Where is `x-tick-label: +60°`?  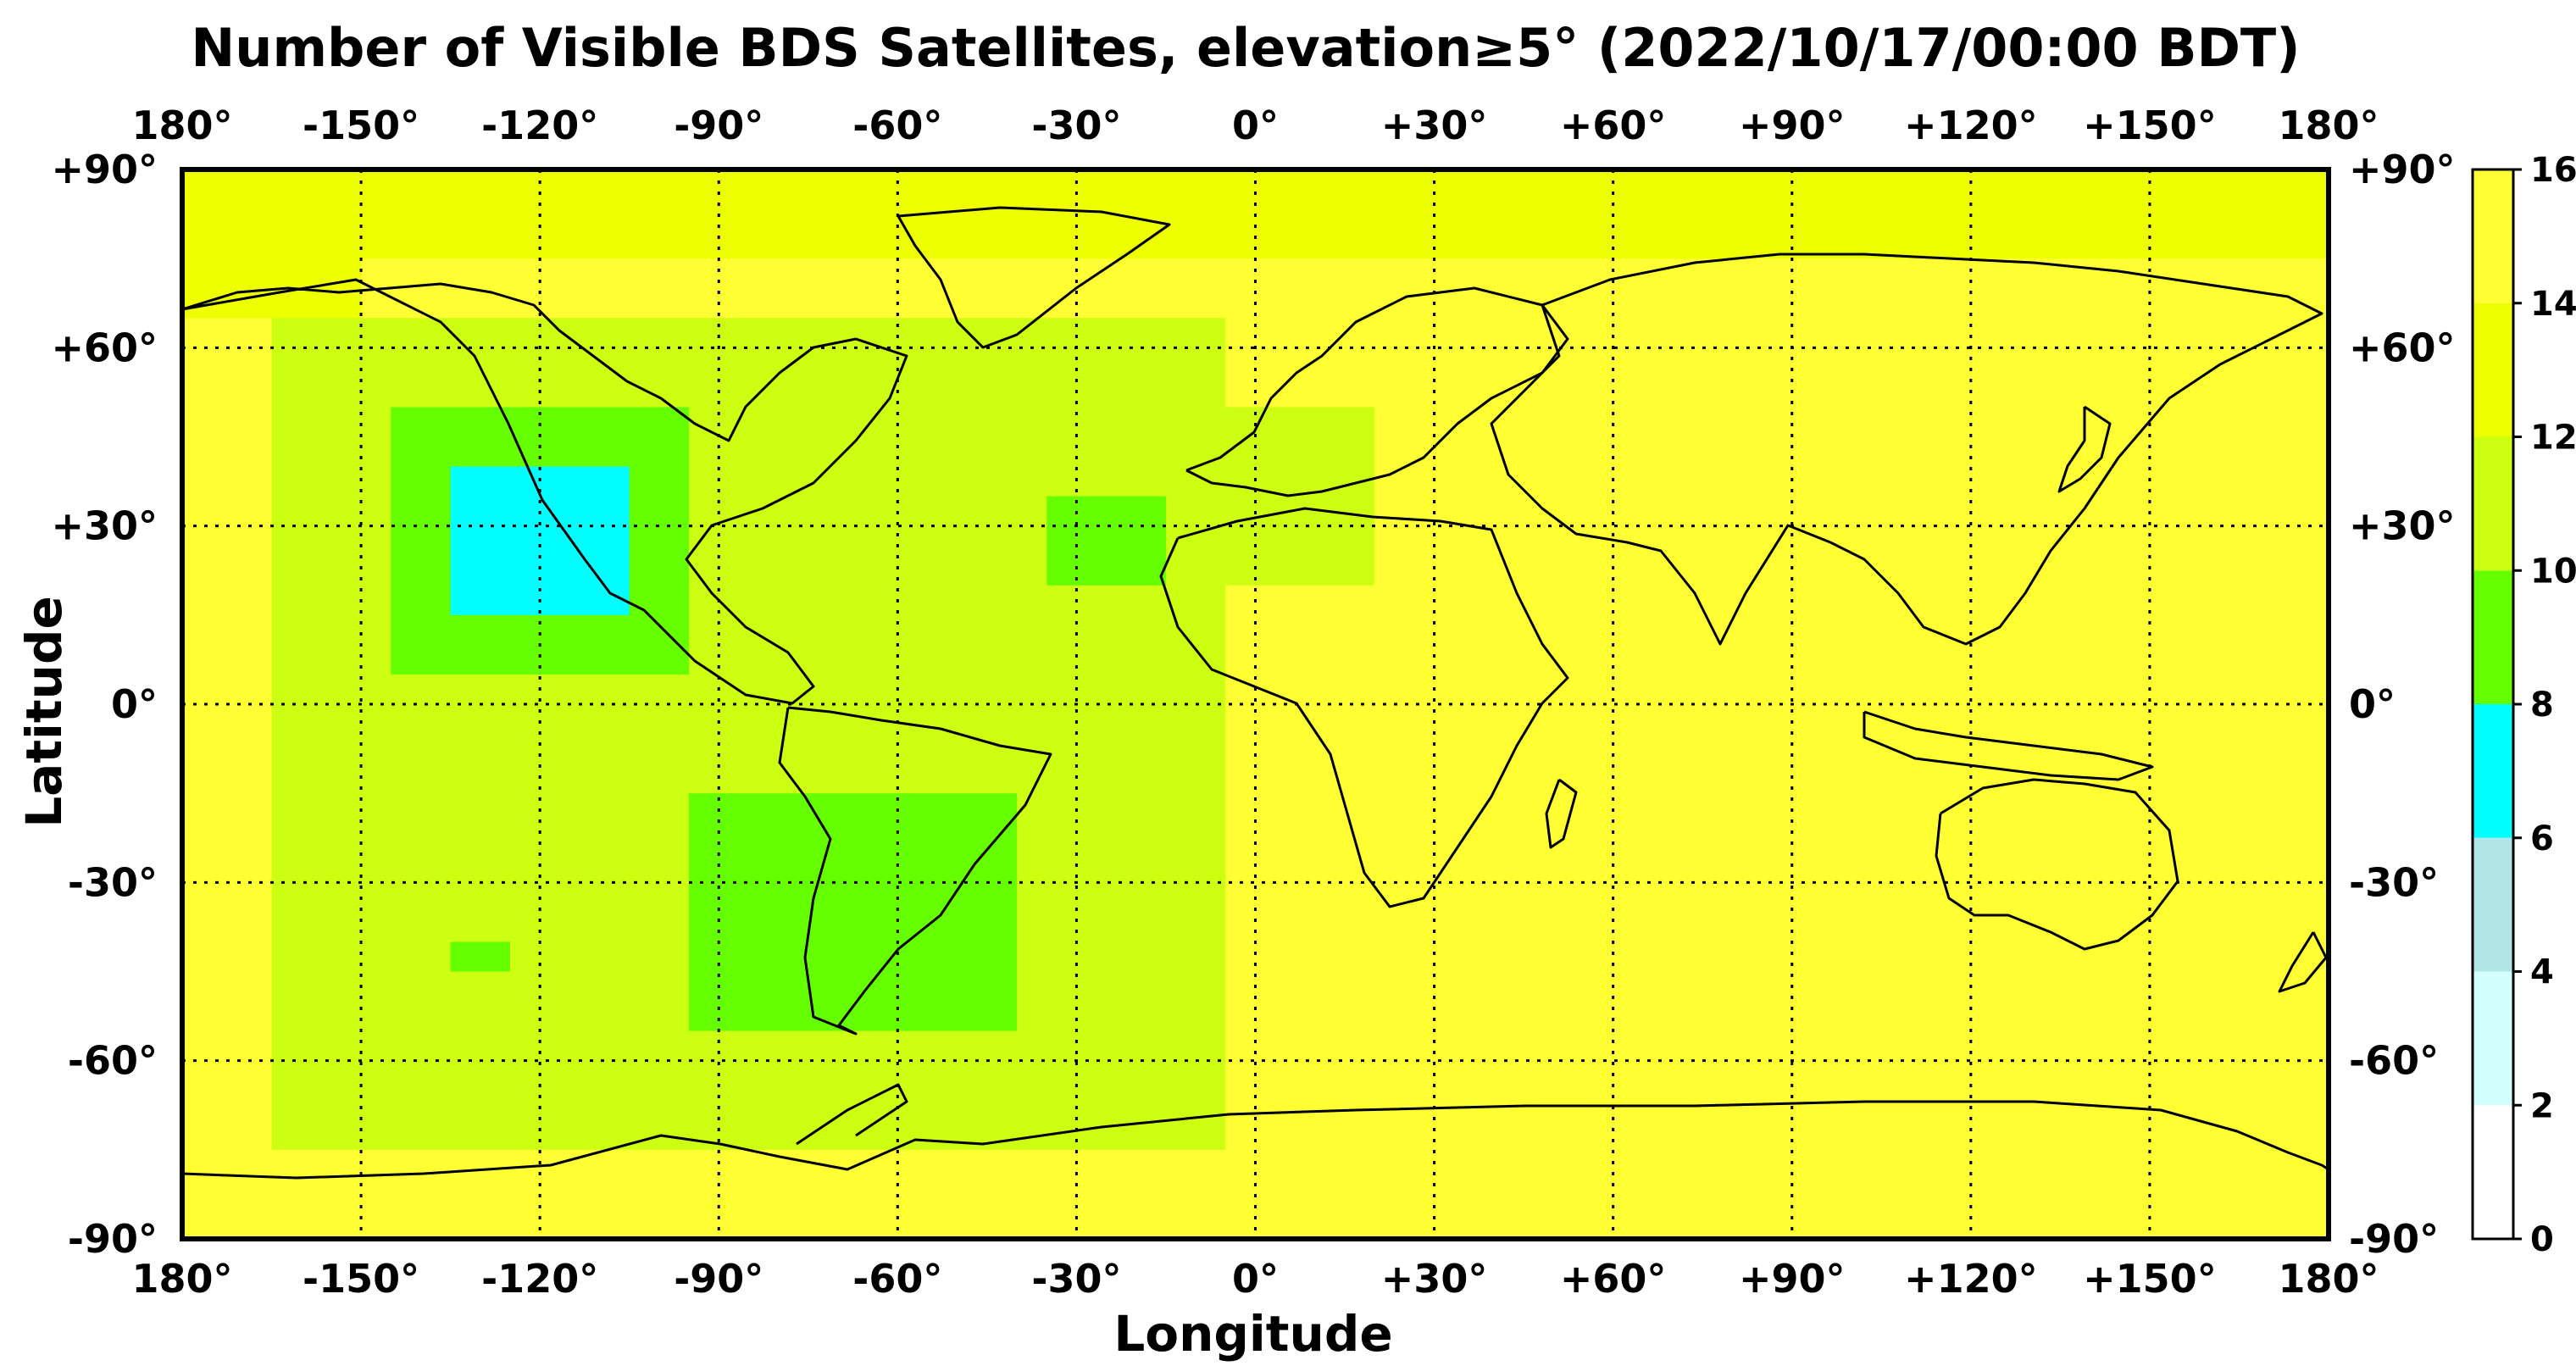 x-tick-label: +60° is located at coordinates (1613, 1279).